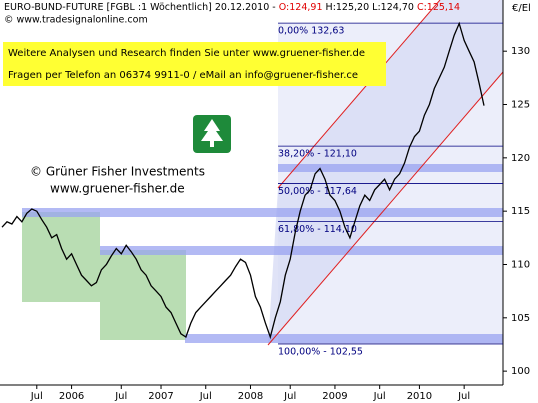 Image resolution: width=538 pixels, height=403 pixels. Describe the element at coordinates (520, 318) in the screenshot. I see `y-tick-label: 105` at that location.